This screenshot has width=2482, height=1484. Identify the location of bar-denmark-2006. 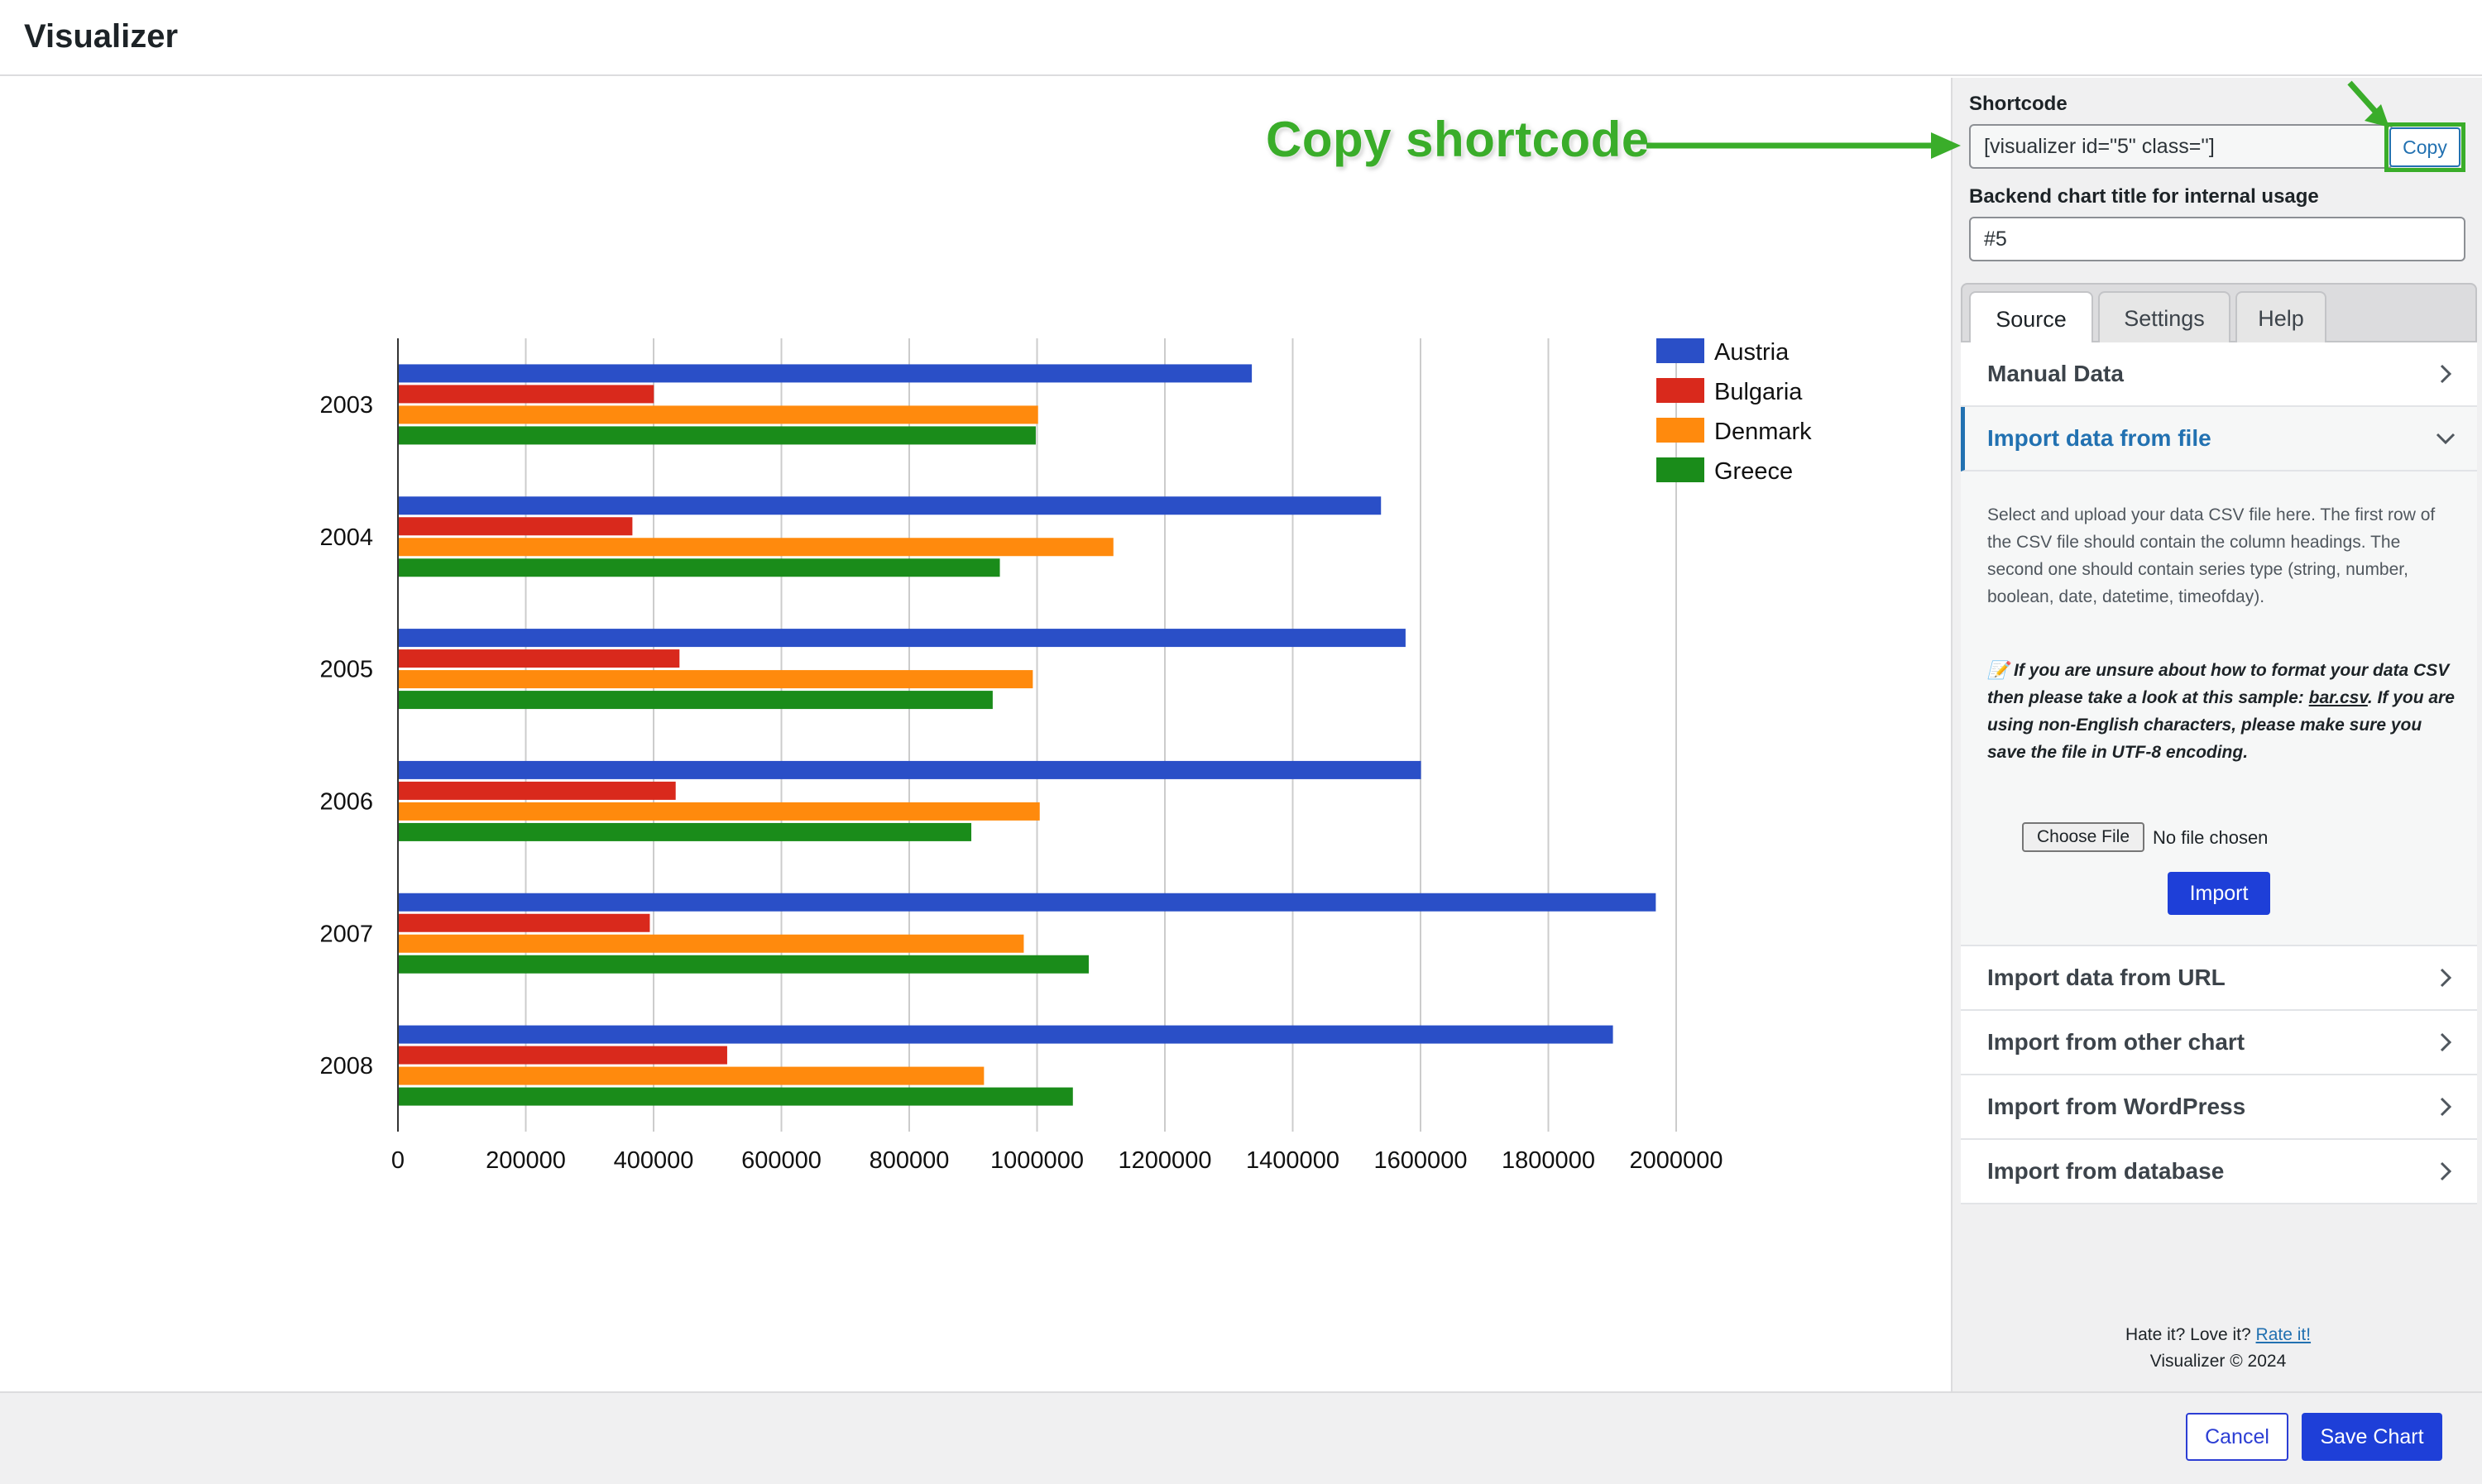
(719, 811).